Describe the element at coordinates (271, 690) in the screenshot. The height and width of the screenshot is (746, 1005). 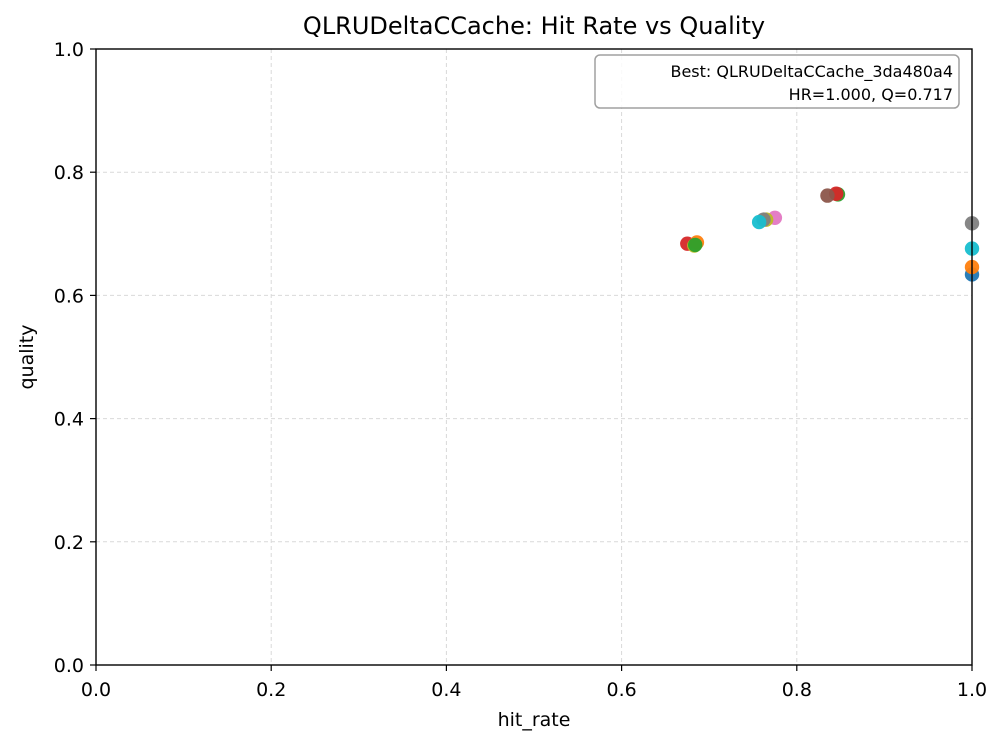
I see `x-tick-label: 0.2` at that location.